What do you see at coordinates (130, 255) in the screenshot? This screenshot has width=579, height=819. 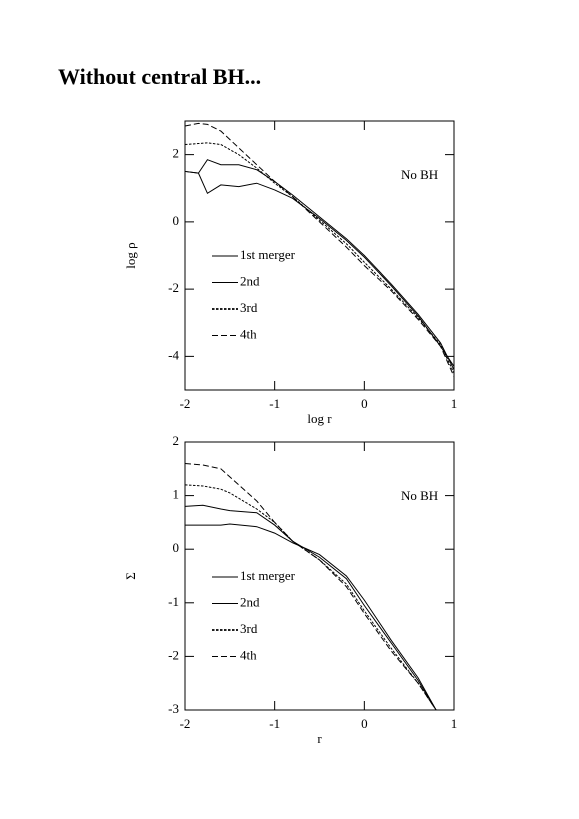 I see `y-axis-label: log ρ` at bounding box center [130, 255].